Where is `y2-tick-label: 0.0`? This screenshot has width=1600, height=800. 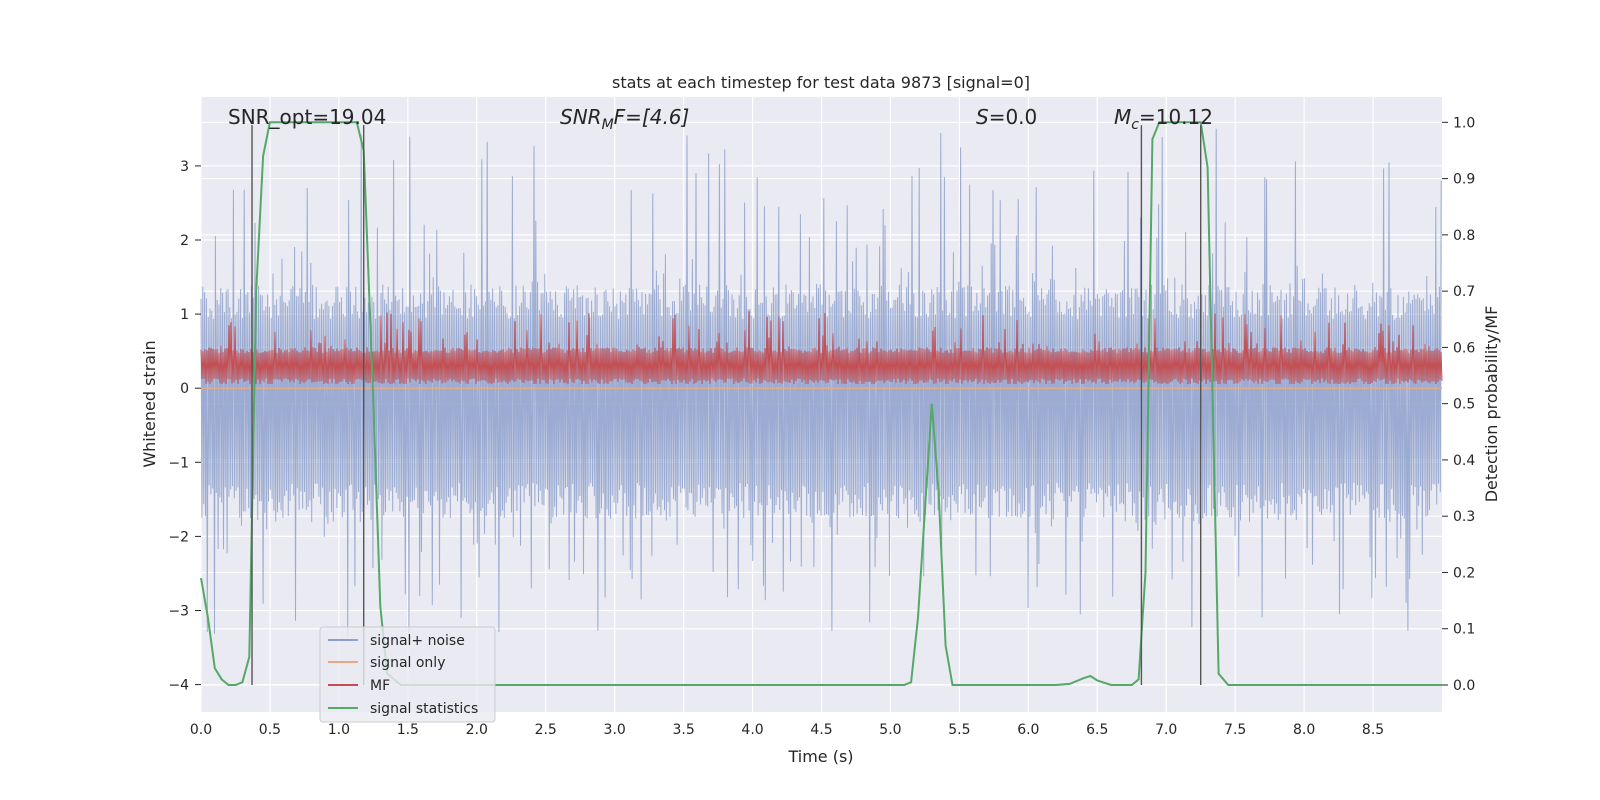
y2-tick-label: 0.0 is located at coordinates (1464, 686).